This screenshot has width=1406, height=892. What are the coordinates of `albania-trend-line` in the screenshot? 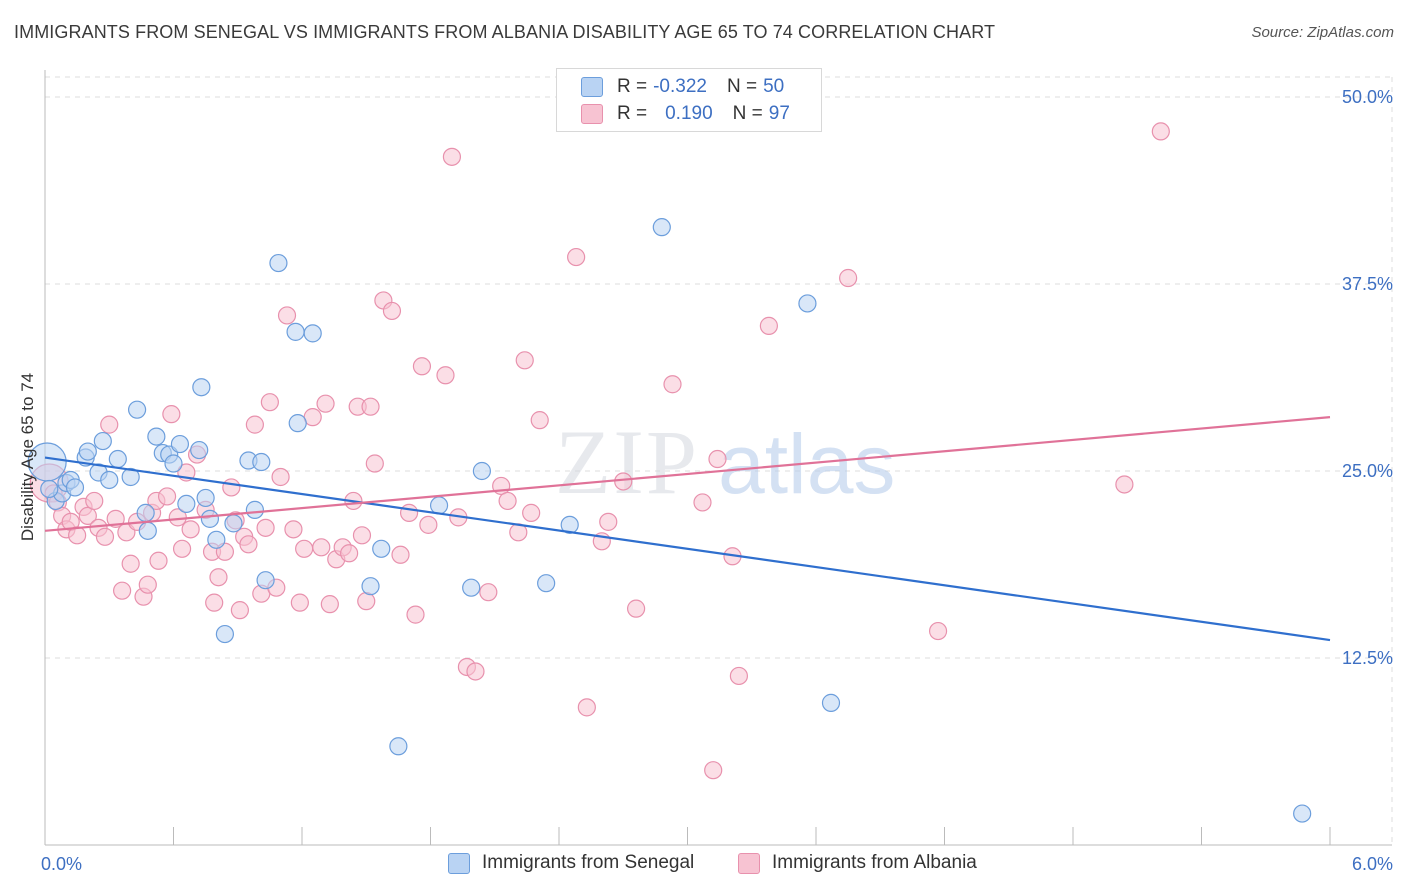 It's located at (687, 474).